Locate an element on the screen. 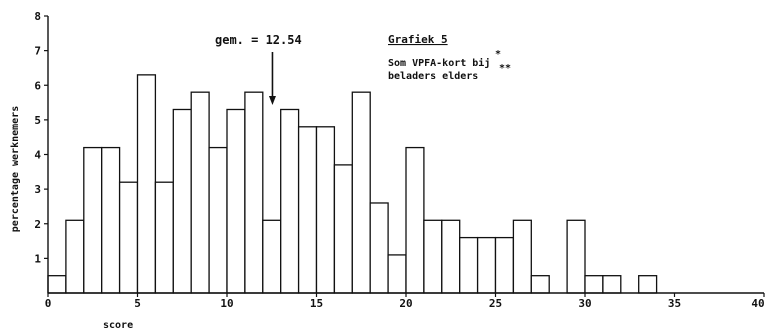  y-tick-label: 6 is located at coordinates (37, 85).